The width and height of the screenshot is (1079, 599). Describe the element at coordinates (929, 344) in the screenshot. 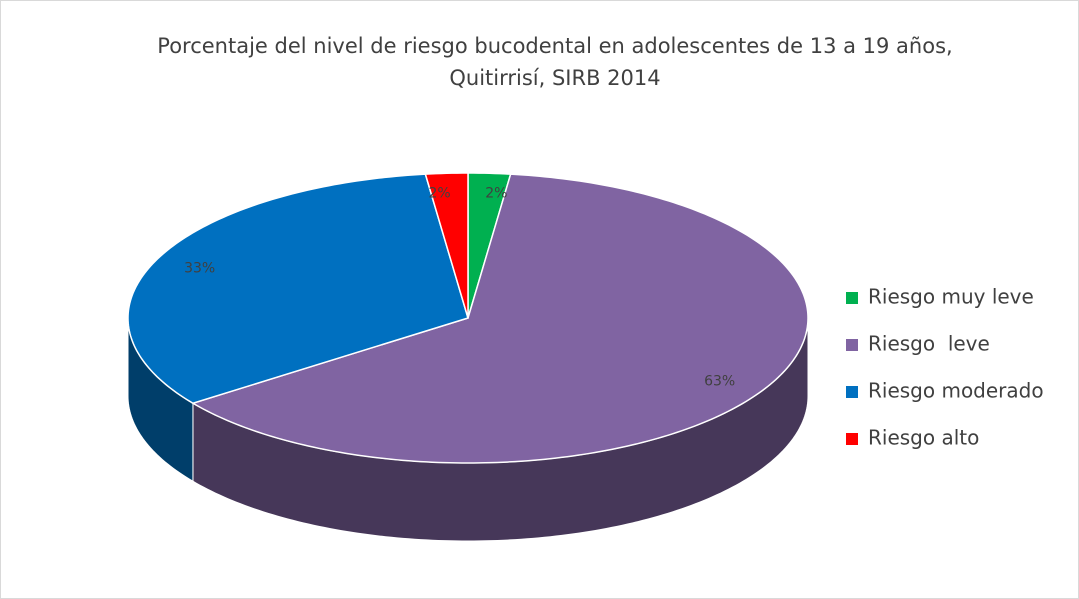

I see `legend-label: Riesgo leve` at that location.